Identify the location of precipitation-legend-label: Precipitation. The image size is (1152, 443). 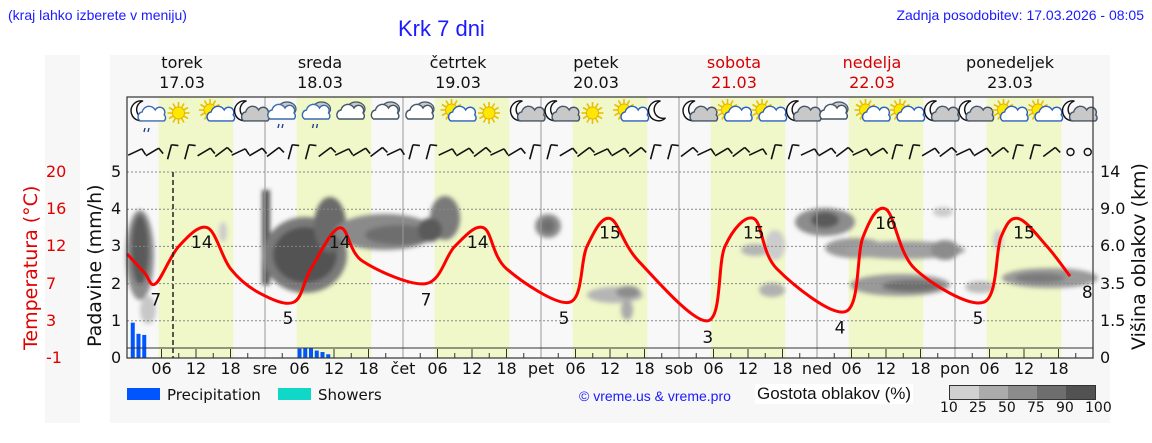
(214, 395).